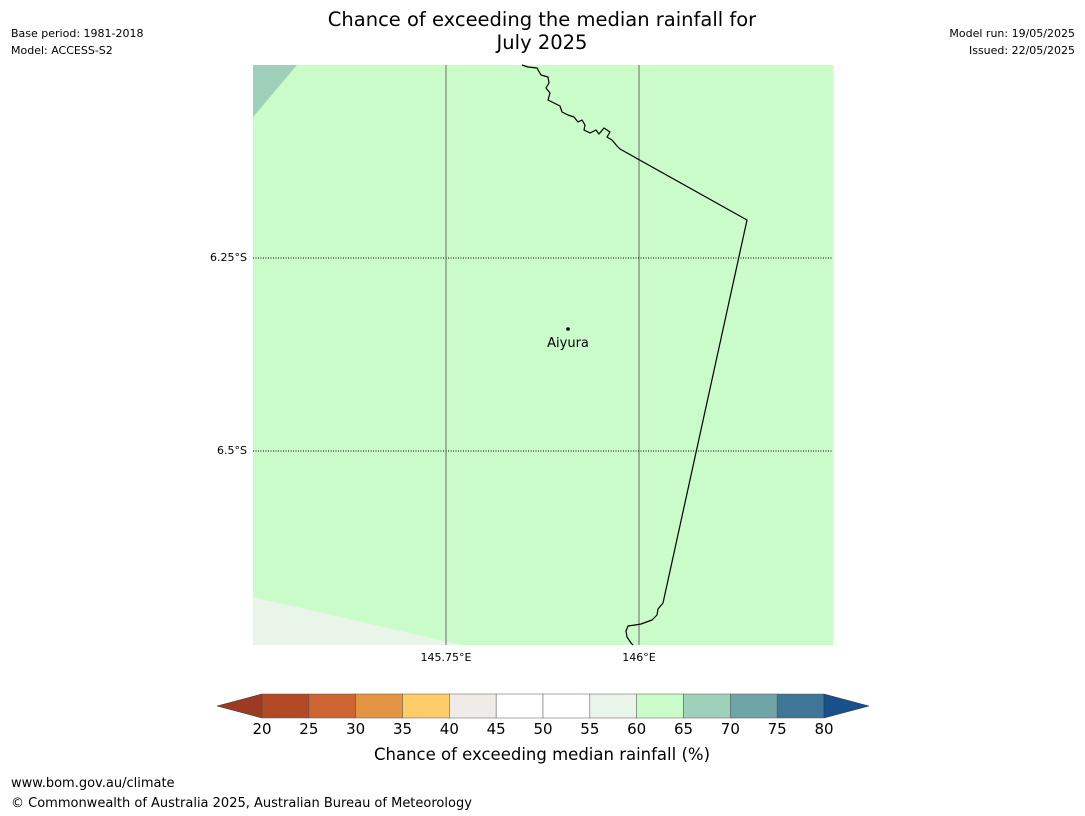  What do you see at coordinates (232, 450) in the screenshot?
I see `lat-label-6-5s: 6.5°S` at bounding box center [232, 450].